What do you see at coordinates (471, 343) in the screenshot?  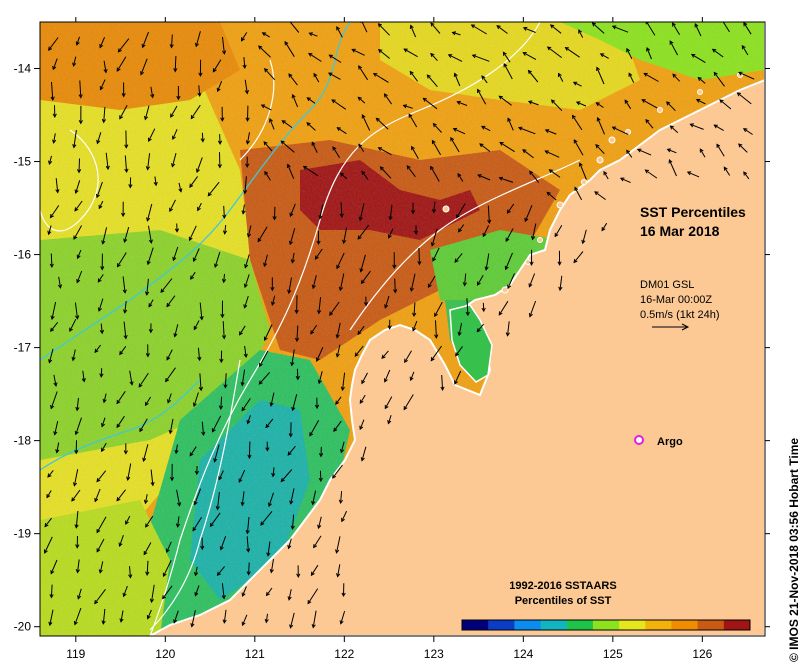 I see `king-sound` at bounding box center [471, 343].